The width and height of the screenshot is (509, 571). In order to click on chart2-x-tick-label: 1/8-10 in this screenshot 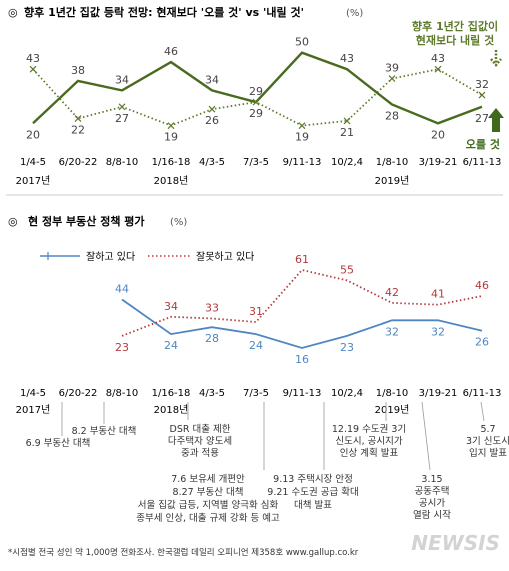, I will do `click(392, 393)`.